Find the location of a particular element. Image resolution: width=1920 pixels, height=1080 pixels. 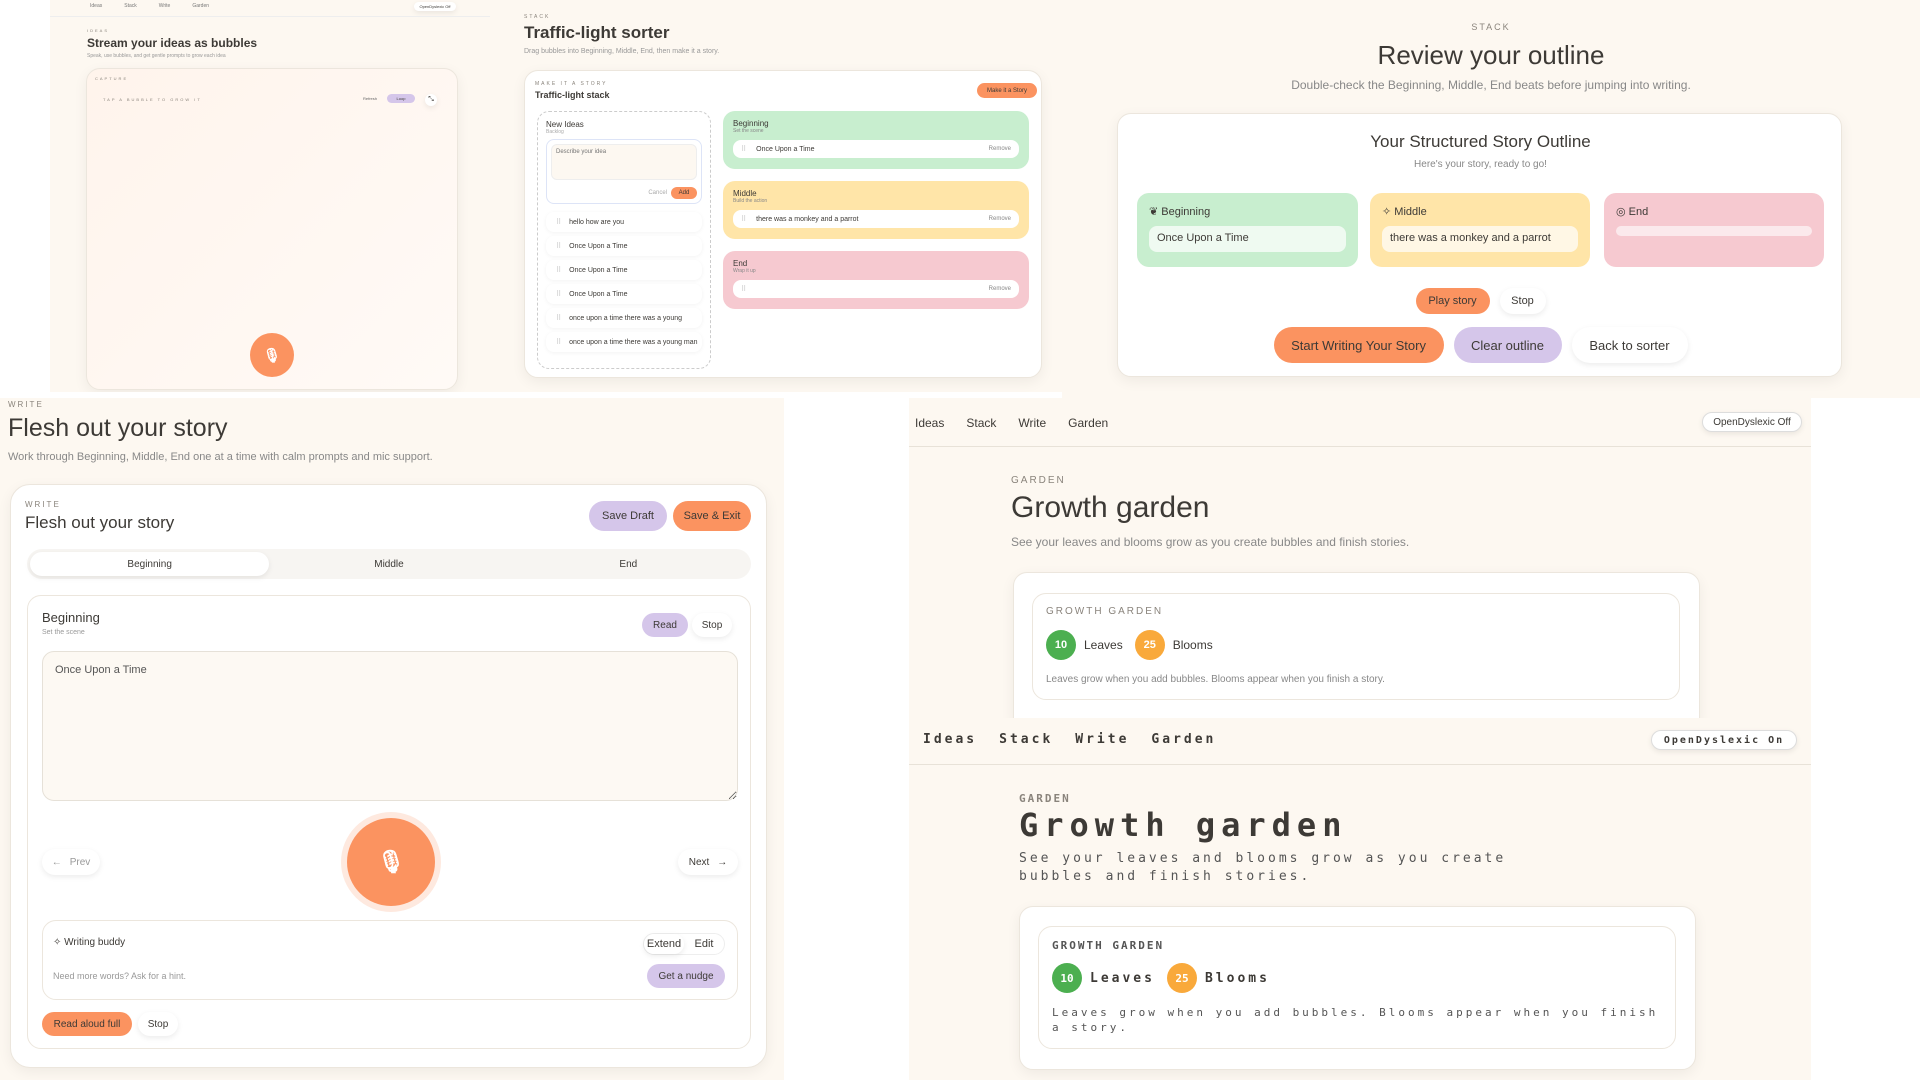

card-title: Your Structured Story Outline is located at coordinates (1480, 141).